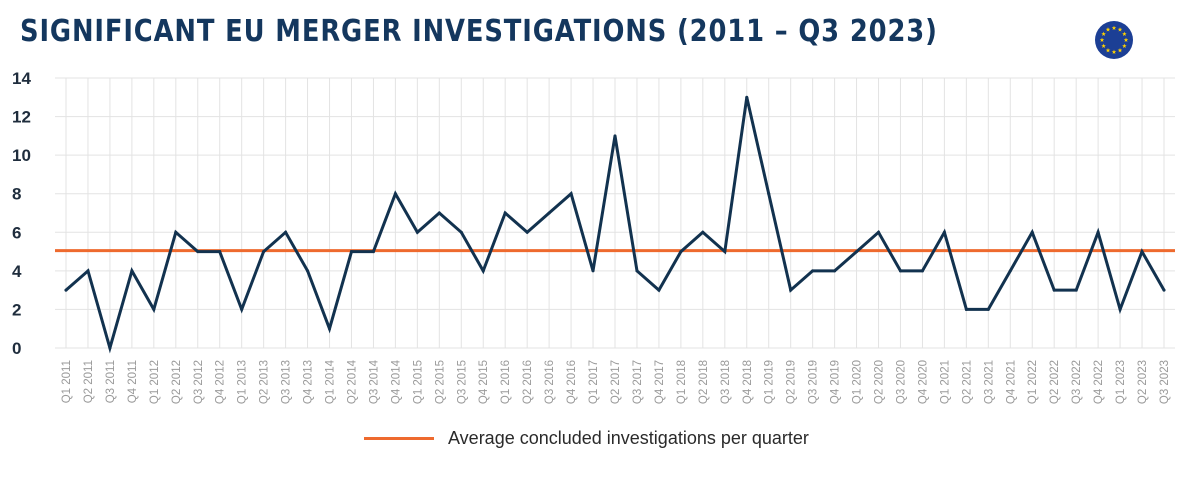 Image resolution: width=1200 pixels, height=477 pixels. What do you see at coordinates (265, 382) in the screenshot?
I see `x-tick-label: Q2 2013` at bounding box center [265, 382].